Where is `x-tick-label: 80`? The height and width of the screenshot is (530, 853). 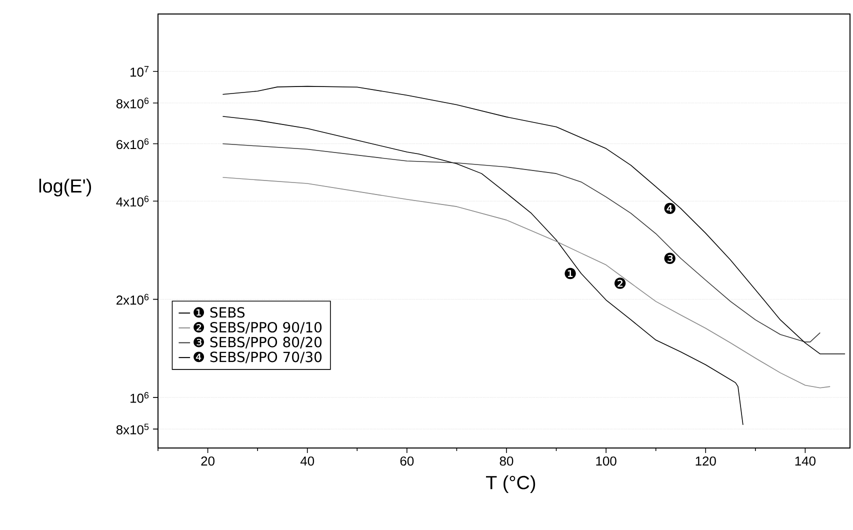
x-tick-label: 80 is located at coordinates (507, 461).